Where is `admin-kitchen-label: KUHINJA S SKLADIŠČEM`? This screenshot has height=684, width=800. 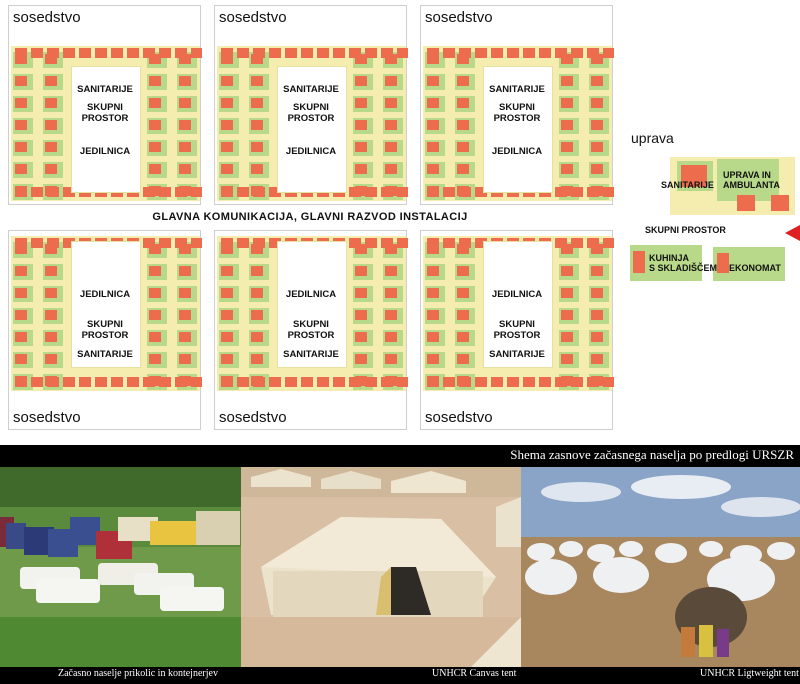 admin-kitchen-label: KUHINJA S SKLADIŠČEM is located at coordinates (683, 263).